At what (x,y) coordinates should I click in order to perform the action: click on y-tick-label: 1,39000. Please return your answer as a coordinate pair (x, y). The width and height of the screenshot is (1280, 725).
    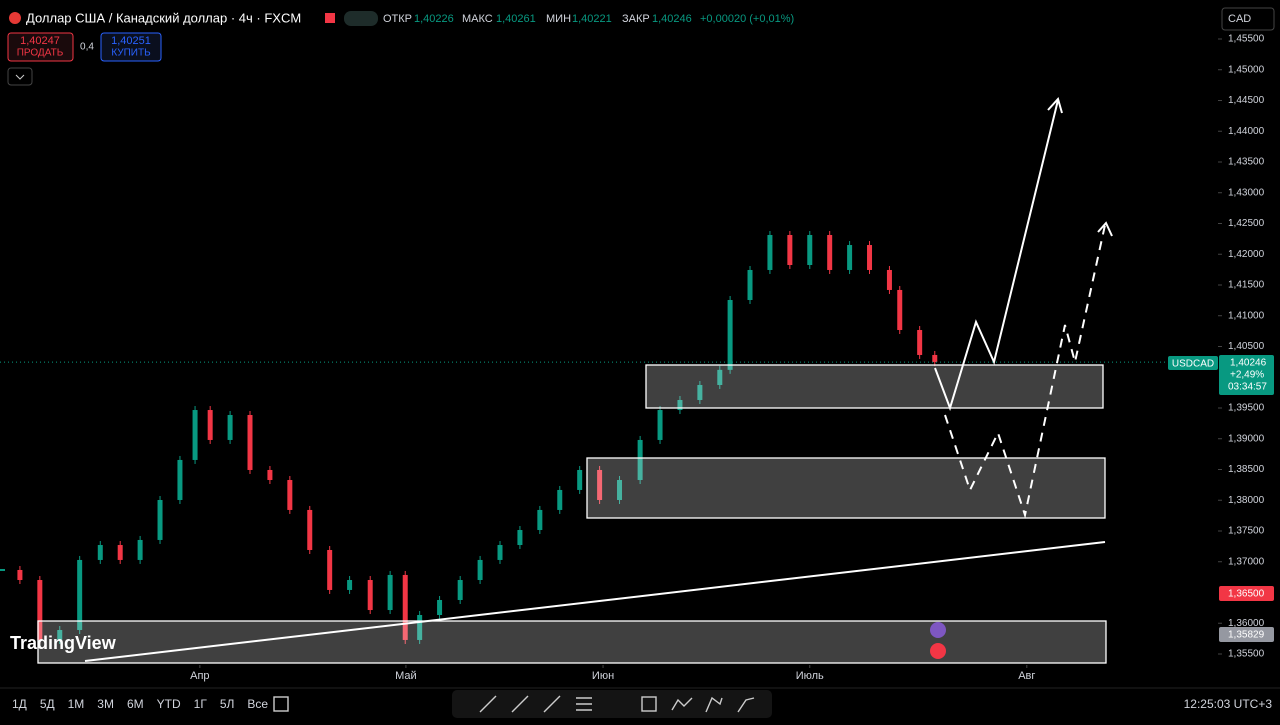
    Looking at the image, I should click on (1246, 438).